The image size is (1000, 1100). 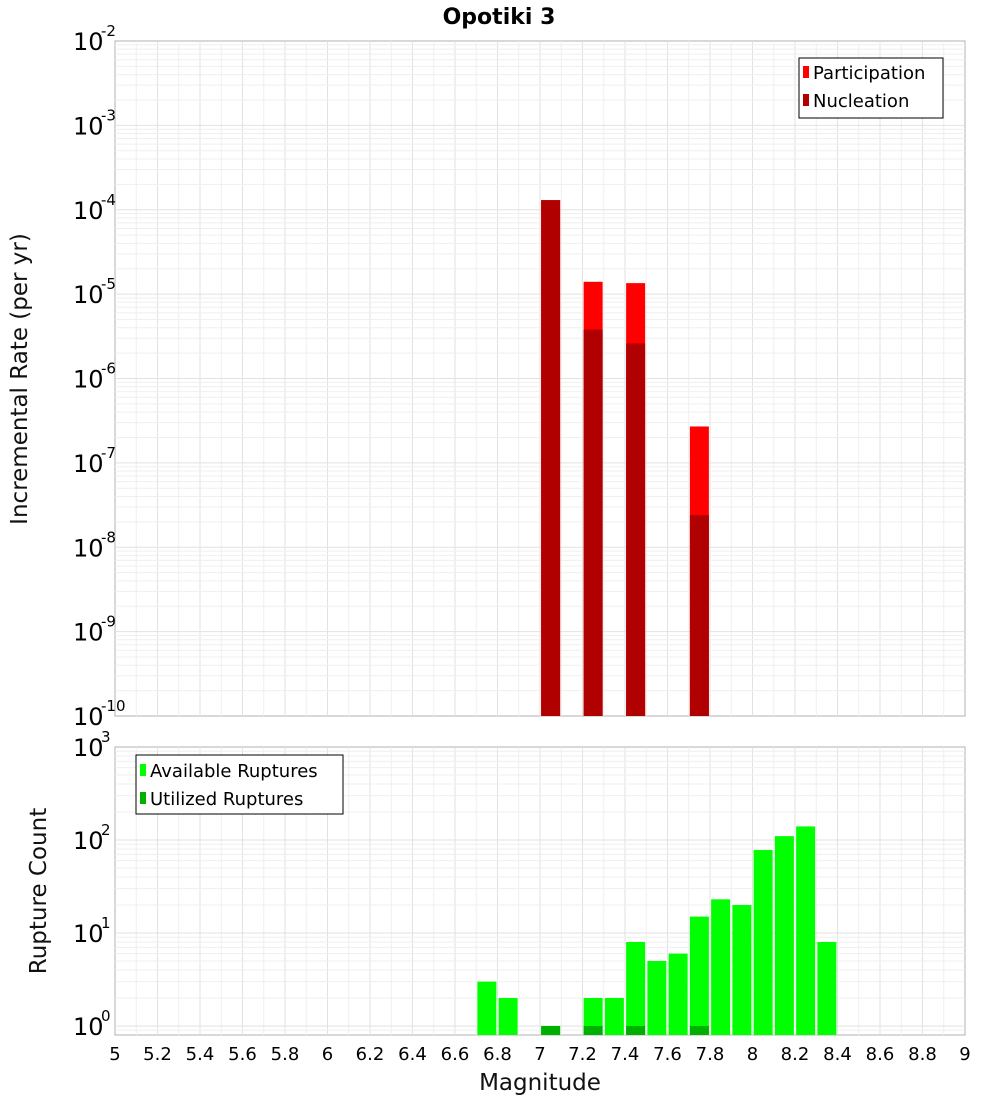 I want to click on x-tick-label: 8.8, so click(x=922, y=1054).